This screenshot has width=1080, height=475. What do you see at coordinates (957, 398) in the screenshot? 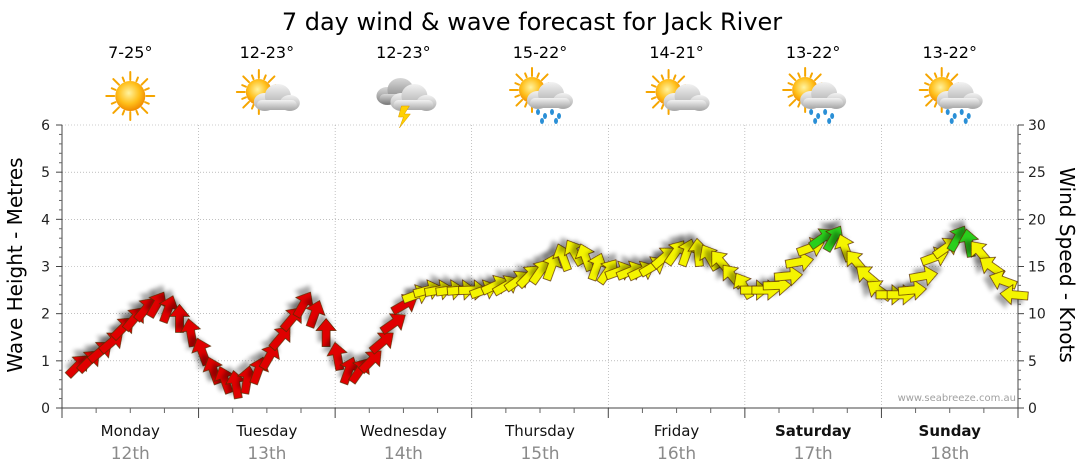
I see `watermark-text: www.seabreeze.com.au` at bounding box center [957, 398].